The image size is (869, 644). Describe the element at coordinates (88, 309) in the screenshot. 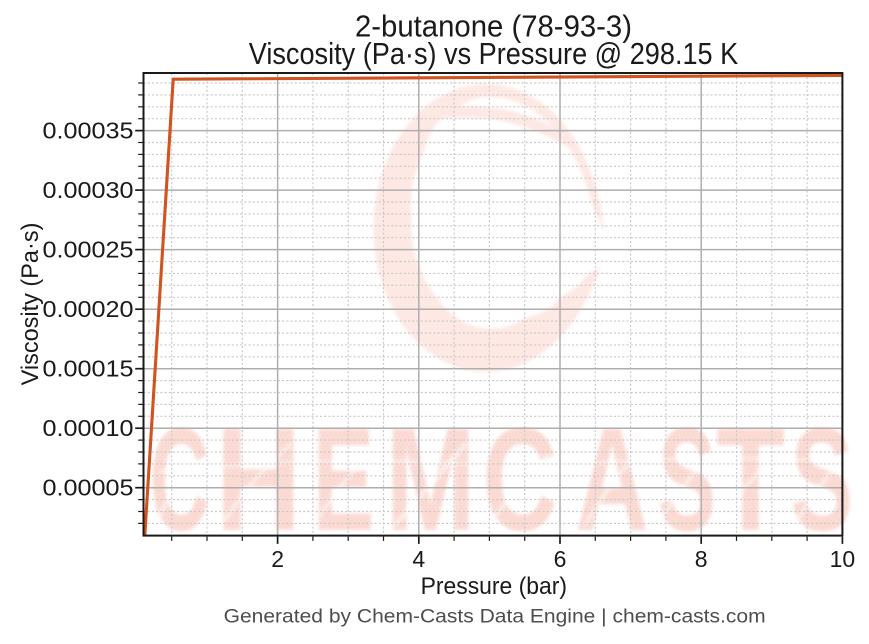

I see `svg-text: 0.00020` at that location.